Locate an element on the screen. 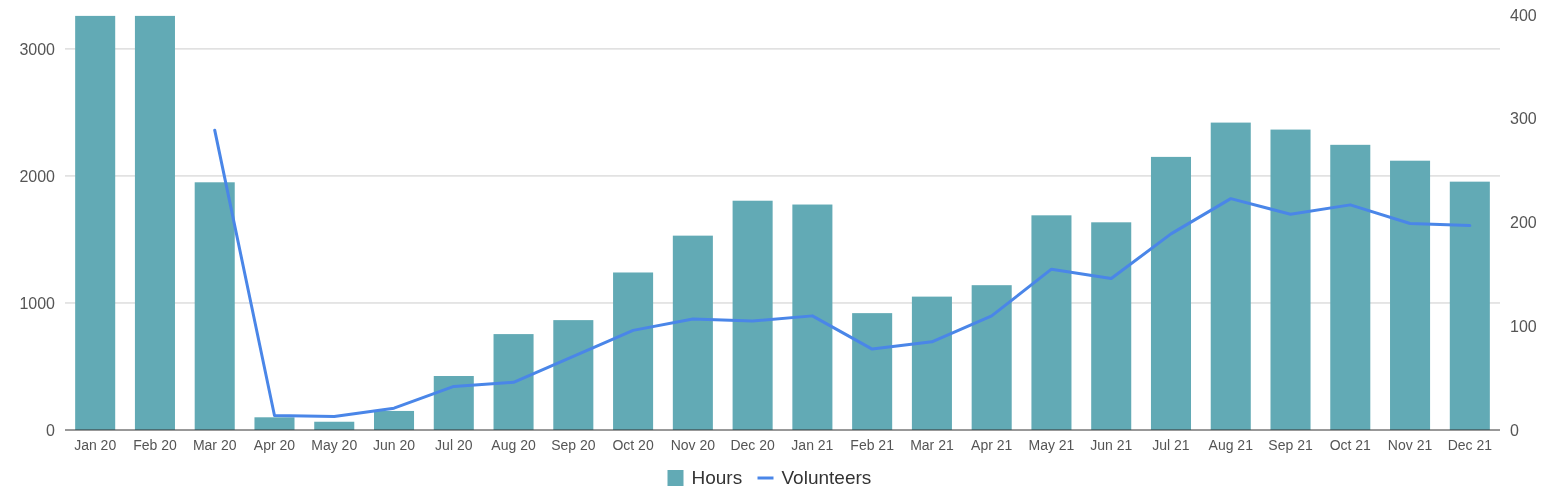  x-tick-label: Apr 20 is located at coordinates (274, 445).